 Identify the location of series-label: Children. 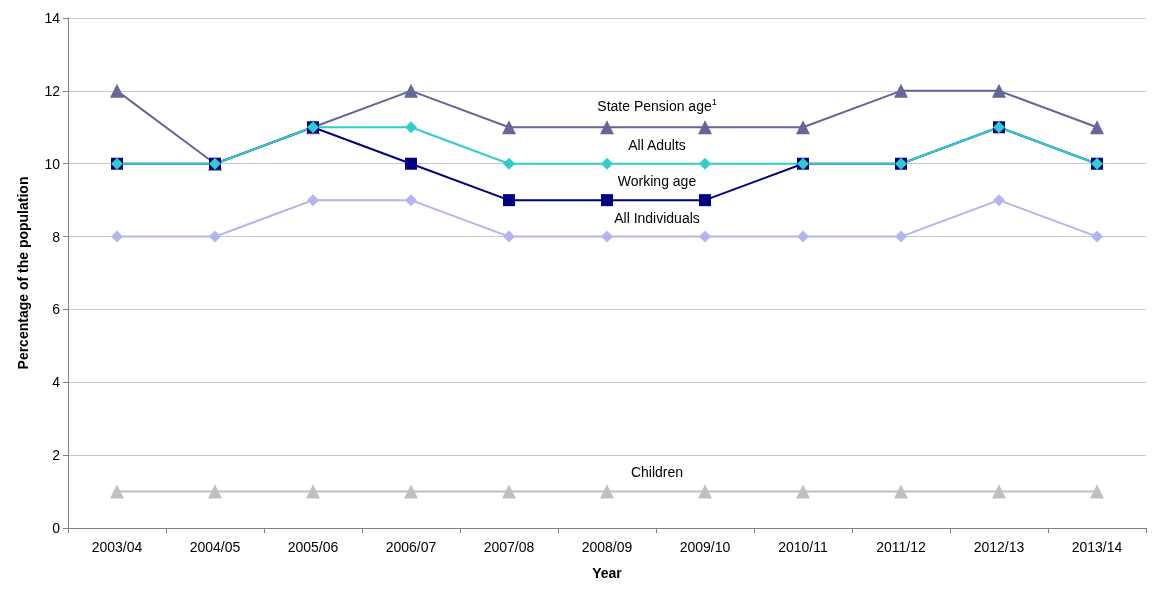
(657, 471).